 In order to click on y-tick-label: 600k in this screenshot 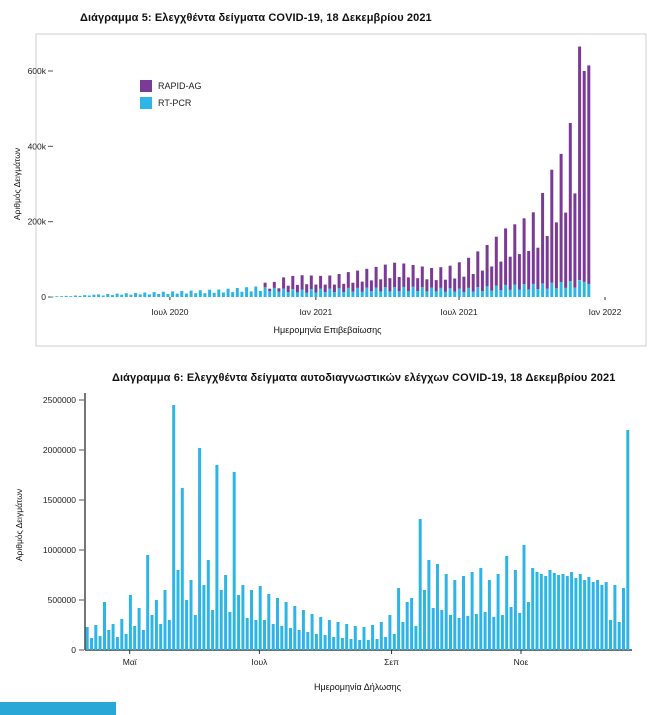, I will do `click(37, 71)`.